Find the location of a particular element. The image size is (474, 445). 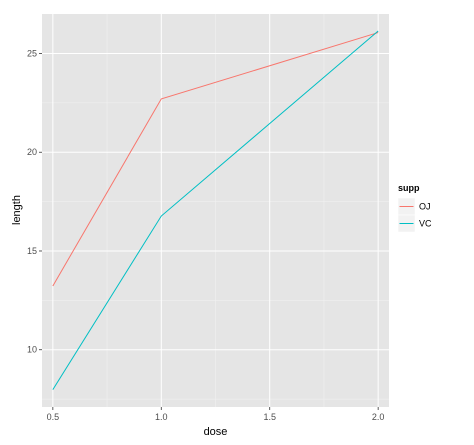

y-tick-label: 15 is located at coordinates (32, 251).